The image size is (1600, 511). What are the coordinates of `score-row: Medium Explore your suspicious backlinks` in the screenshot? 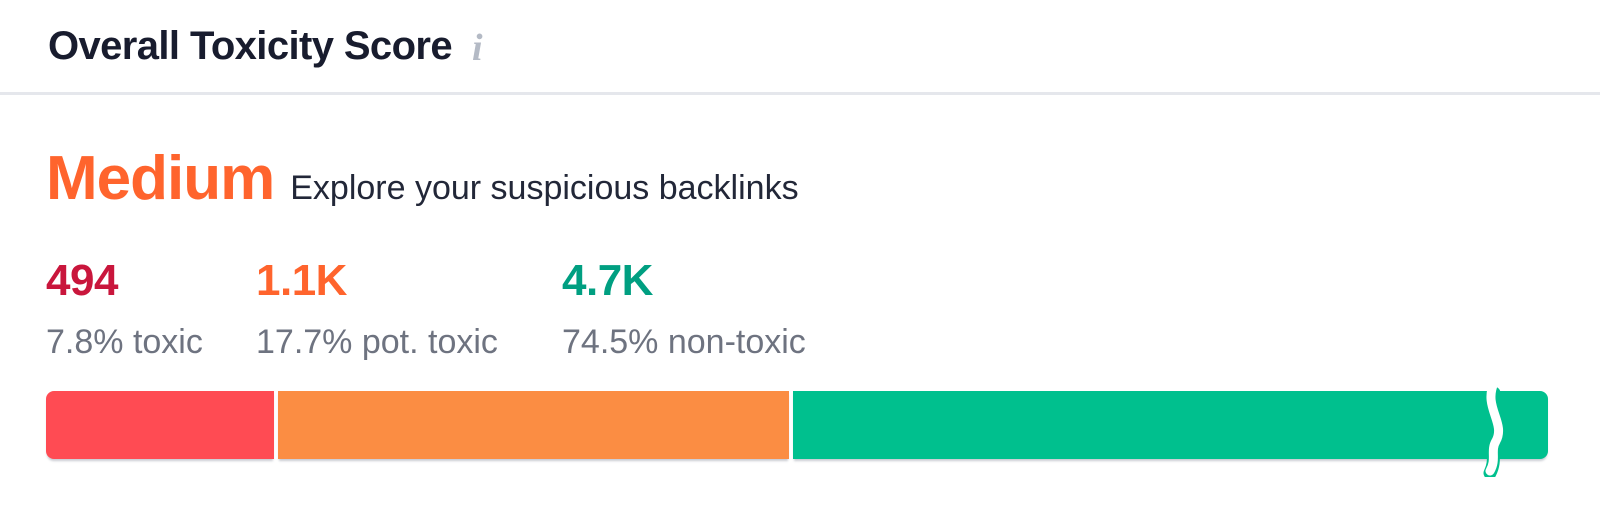 It's located at (800, 178).